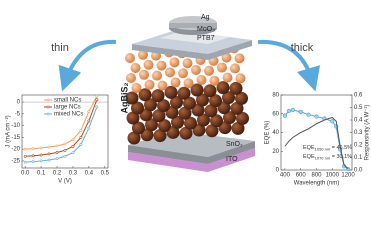 Image resolution: width=371 pixels, height=240 pixels. I want to click on annotation: EQE1050 nm = 46.5%, so click(327, 148).